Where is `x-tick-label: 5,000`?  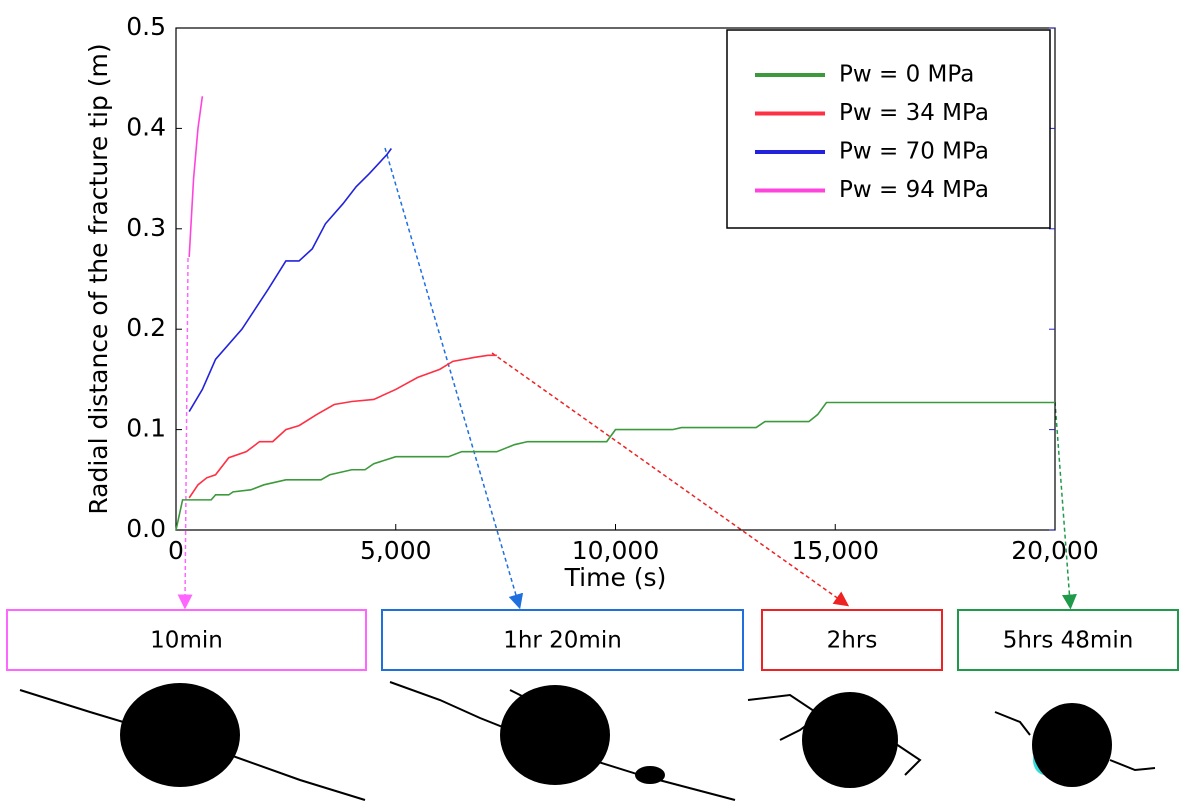
x-tick-label: 5,000 is located at coordinates (396, 550).